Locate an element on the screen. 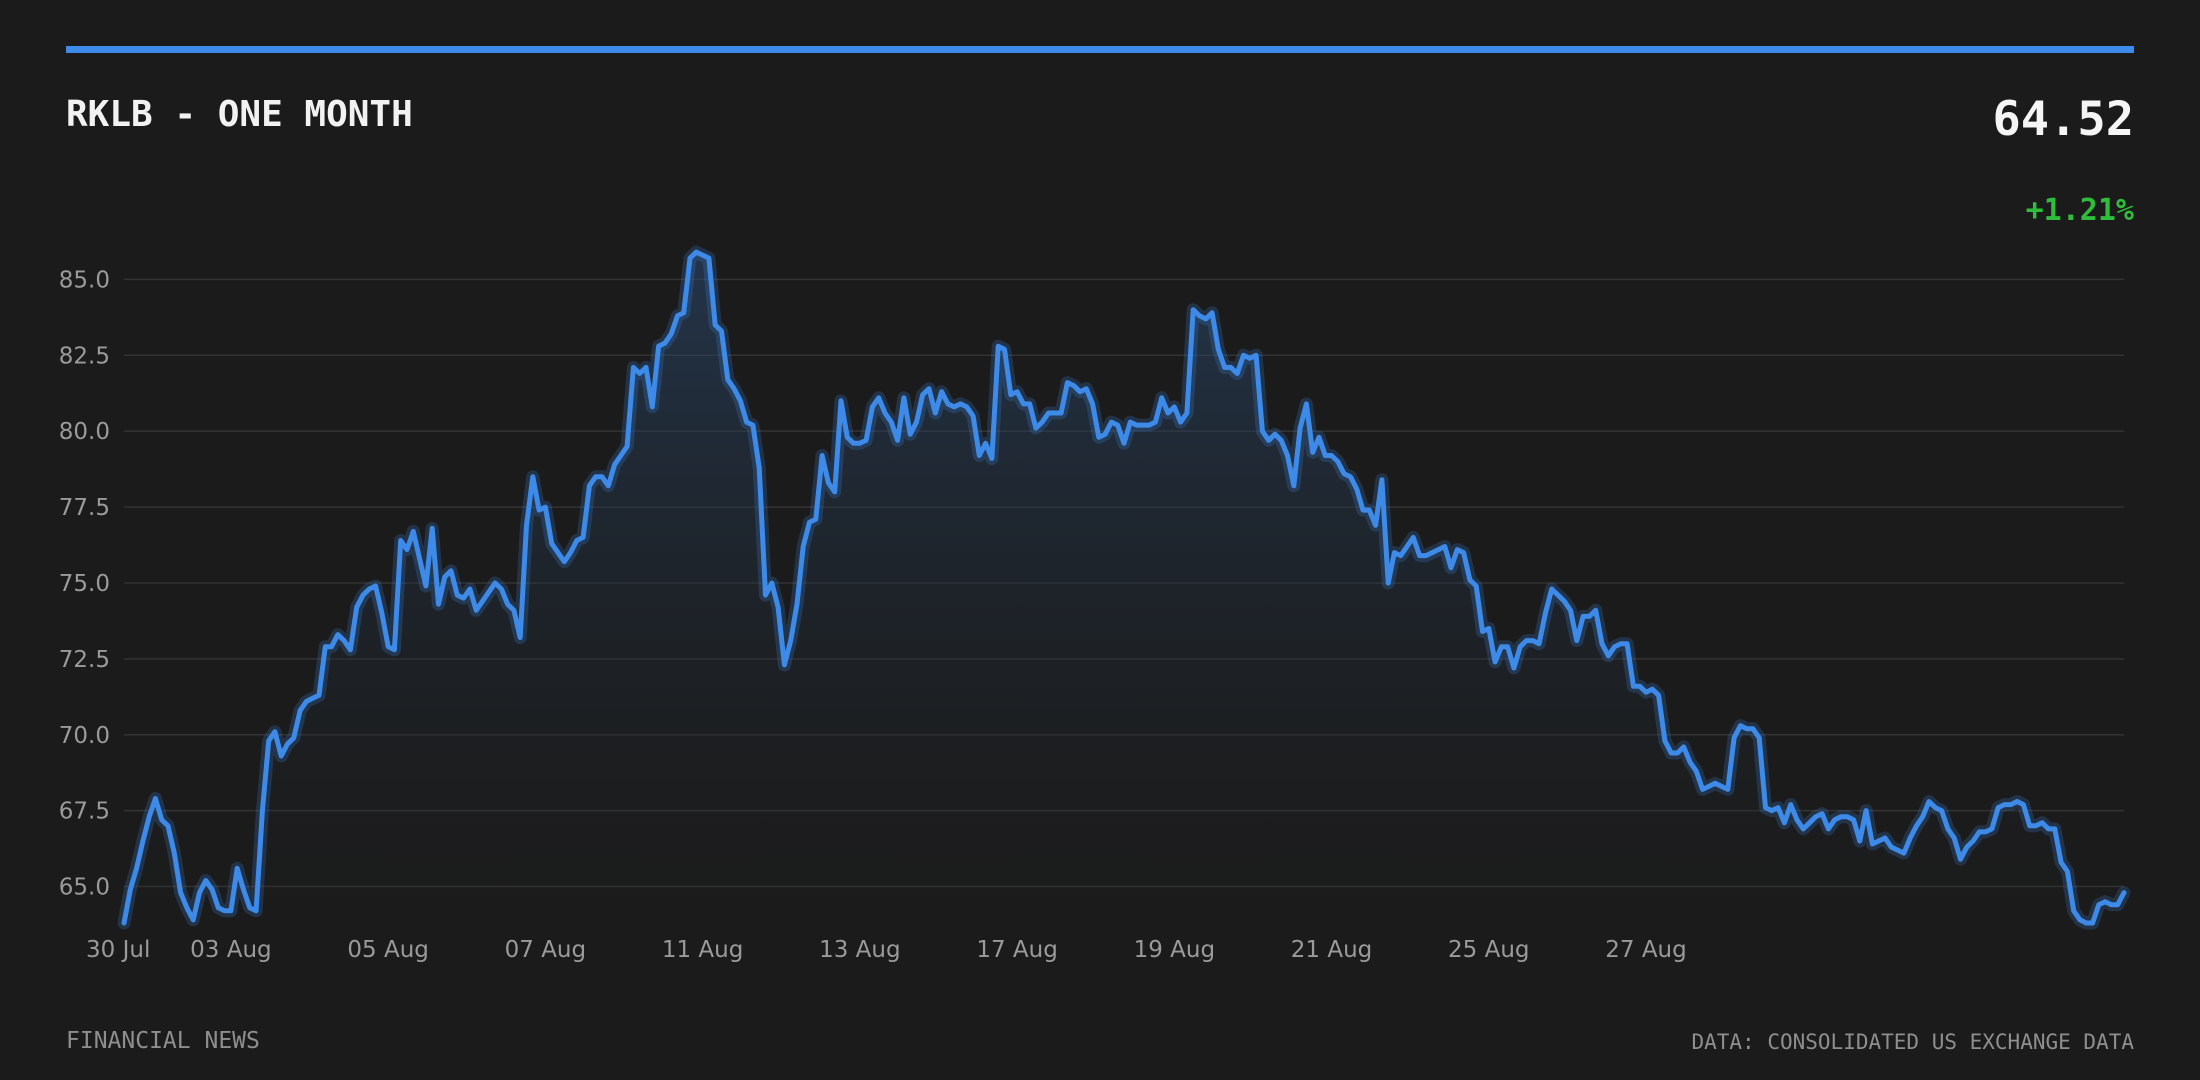 The width and height of the screenshot is (2200, 1080). x-tick-label: 21 Aug is located at coordinates (1332, 950).